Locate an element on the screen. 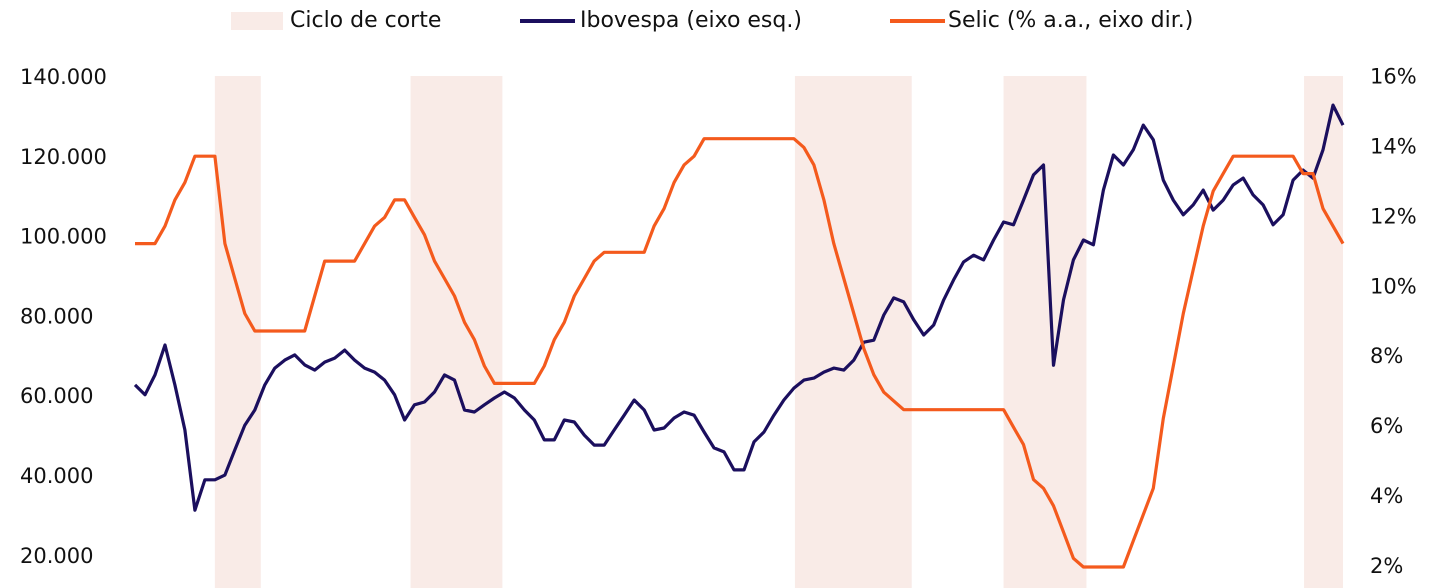  y2-tick-label: 12% is located at coordinates (1393, 216).